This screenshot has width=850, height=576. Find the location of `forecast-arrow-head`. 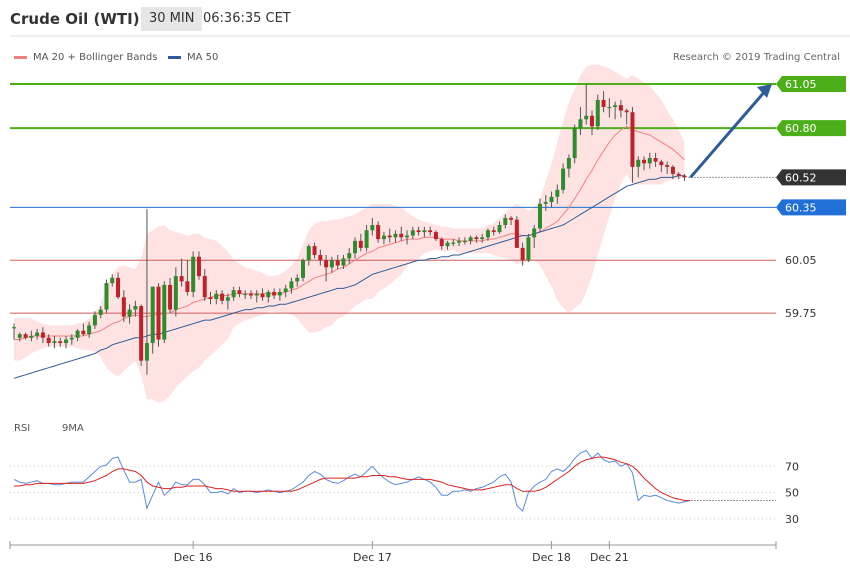

forecast-arrow-head is located at coordinates (764, 91).